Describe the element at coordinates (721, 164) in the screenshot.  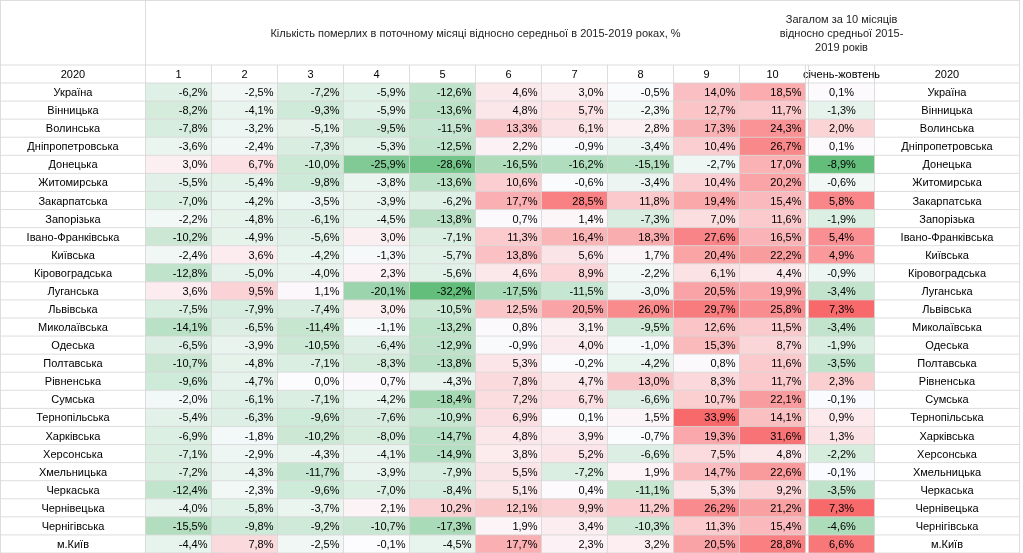
I see `data-label: -2,7%` at that location.